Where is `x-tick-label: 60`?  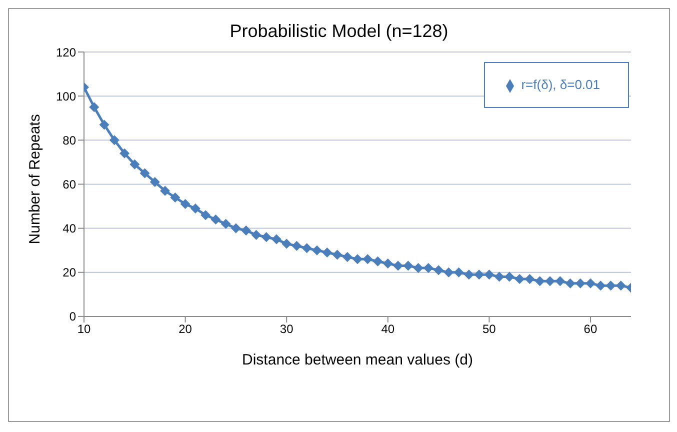
x-tick-label: 60 is located at coordinates (591, 329).